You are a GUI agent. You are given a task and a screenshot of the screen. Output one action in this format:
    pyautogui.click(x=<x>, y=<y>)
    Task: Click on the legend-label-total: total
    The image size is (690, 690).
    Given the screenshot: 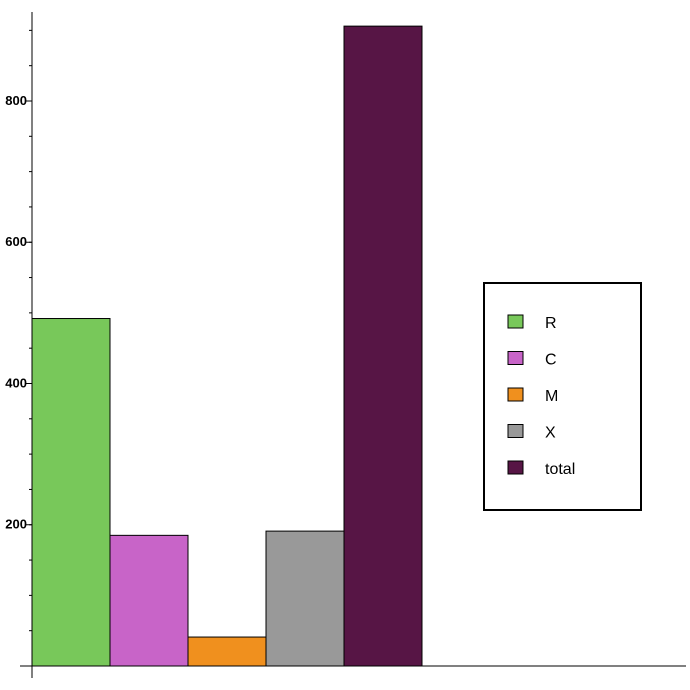 What is the action you would take?
    pyautogui.click(x=560, y=469)
    